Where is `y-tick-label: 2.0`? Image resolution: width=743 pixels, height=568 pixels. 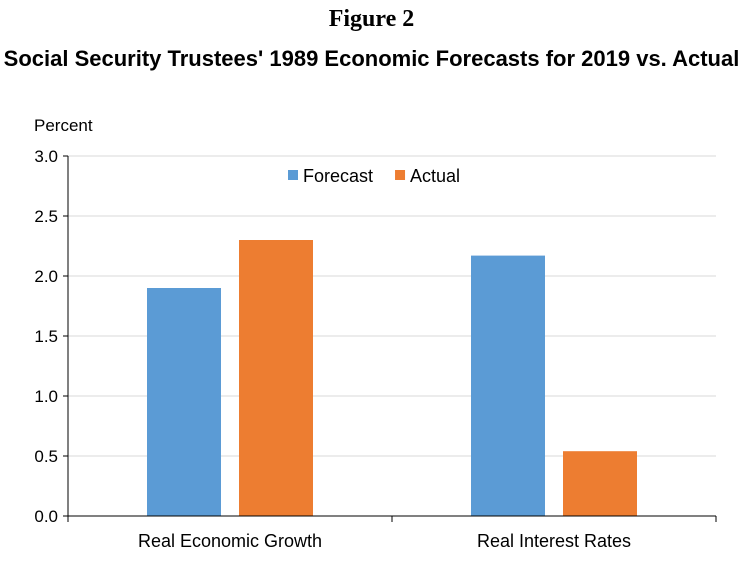 y-tick-label: 2.0 is located at coordinates (46, 276).